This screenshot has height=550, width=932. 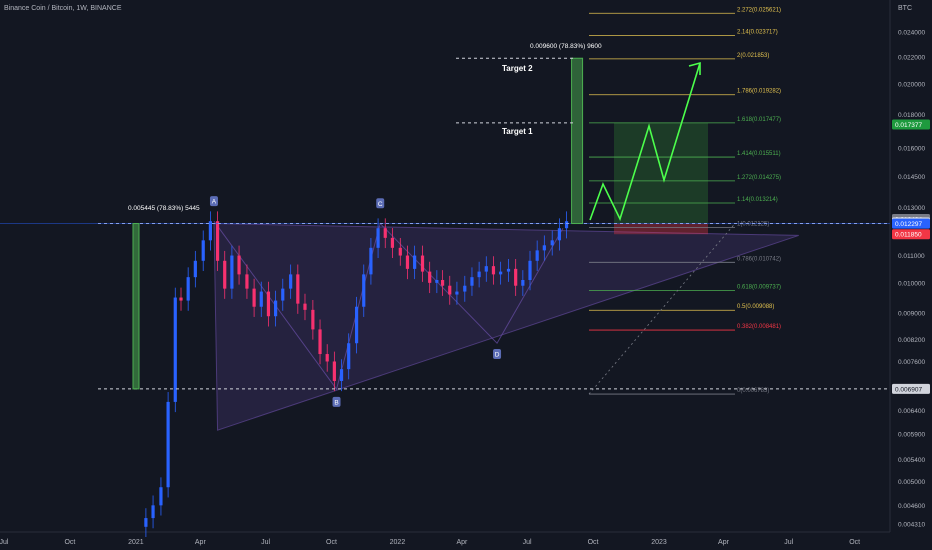 What do you see at coordinates (911, 33) in the screenshot?
I see `price-tick-label: 0.024000` at bounding box center [911, 33].